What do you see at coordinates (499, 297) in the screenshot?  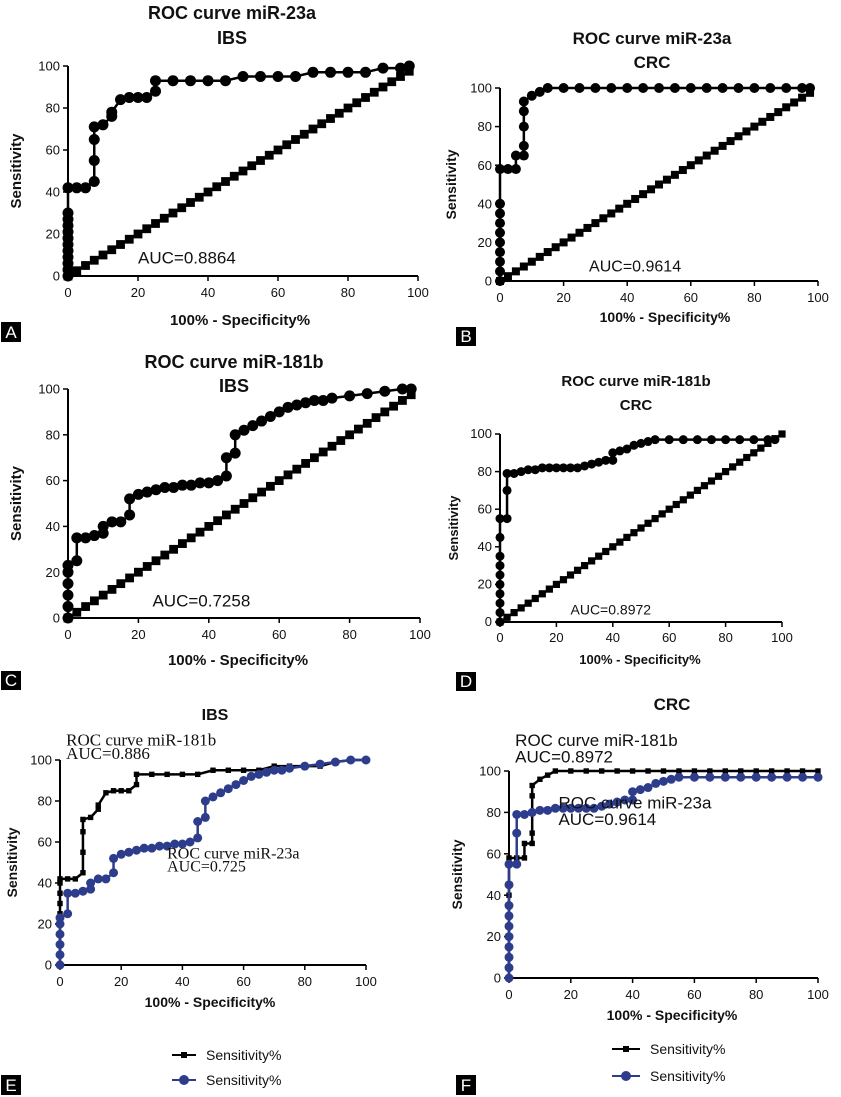 I see `panel-b-x-tick-label: 0` at bounding box center [499, 297].